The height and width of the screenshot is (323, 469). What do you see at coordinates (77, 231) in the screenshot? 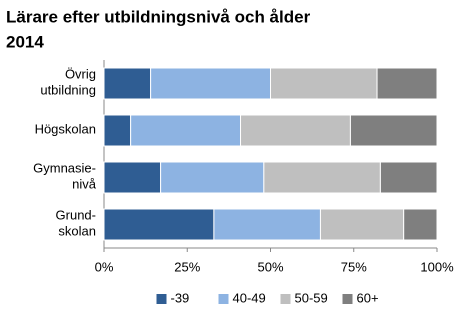
I see `y-tick-label-line: skolan` at bounding box center [77, 231].